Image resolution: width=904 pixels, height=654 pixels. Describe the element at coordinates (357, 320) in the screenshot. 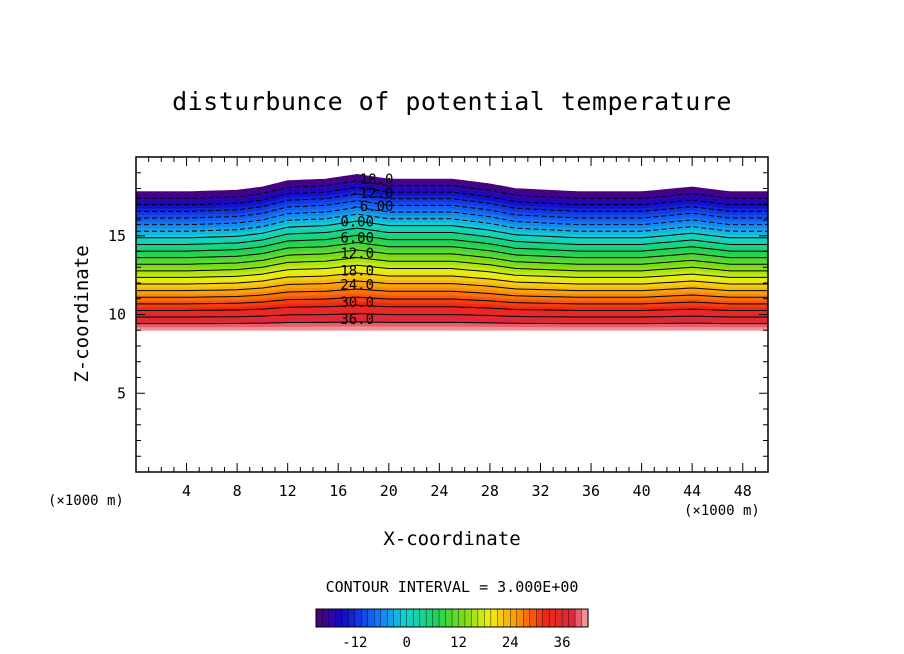

I see `contour-label: 36.0` at that location.